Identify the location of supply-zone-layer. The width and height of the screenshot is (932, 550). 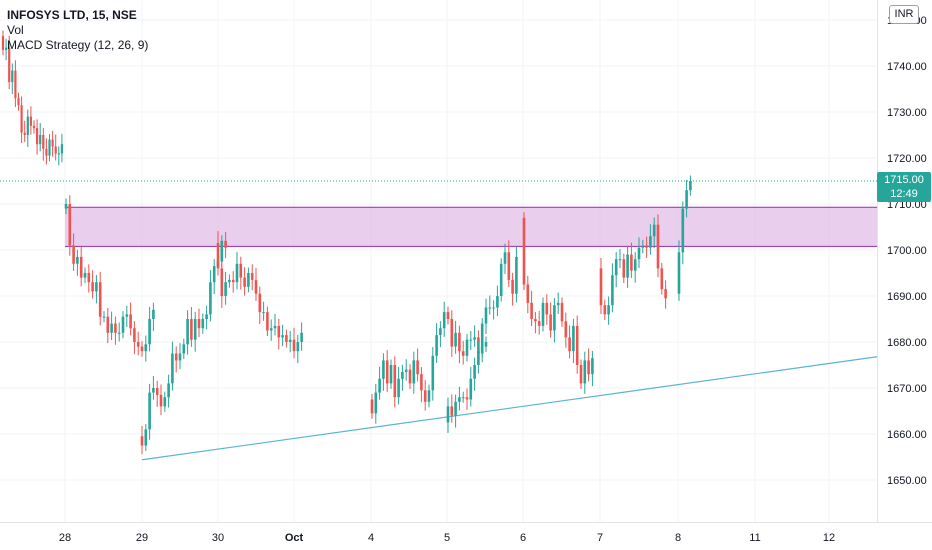
(471, 226).